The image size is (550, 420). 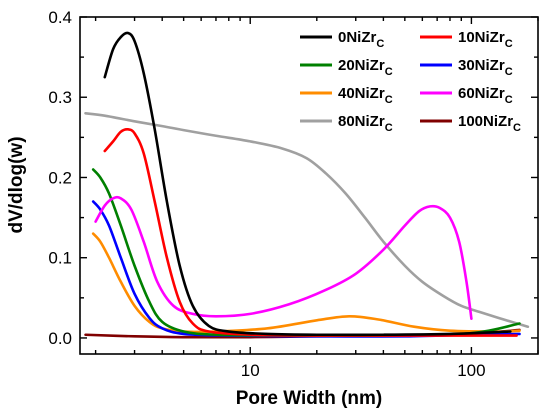 What do you see at coordinates (361, 39) in the screenshot?
I see `legend-label-0nizr: 0NiZrC` at bounding box center [361, 39].